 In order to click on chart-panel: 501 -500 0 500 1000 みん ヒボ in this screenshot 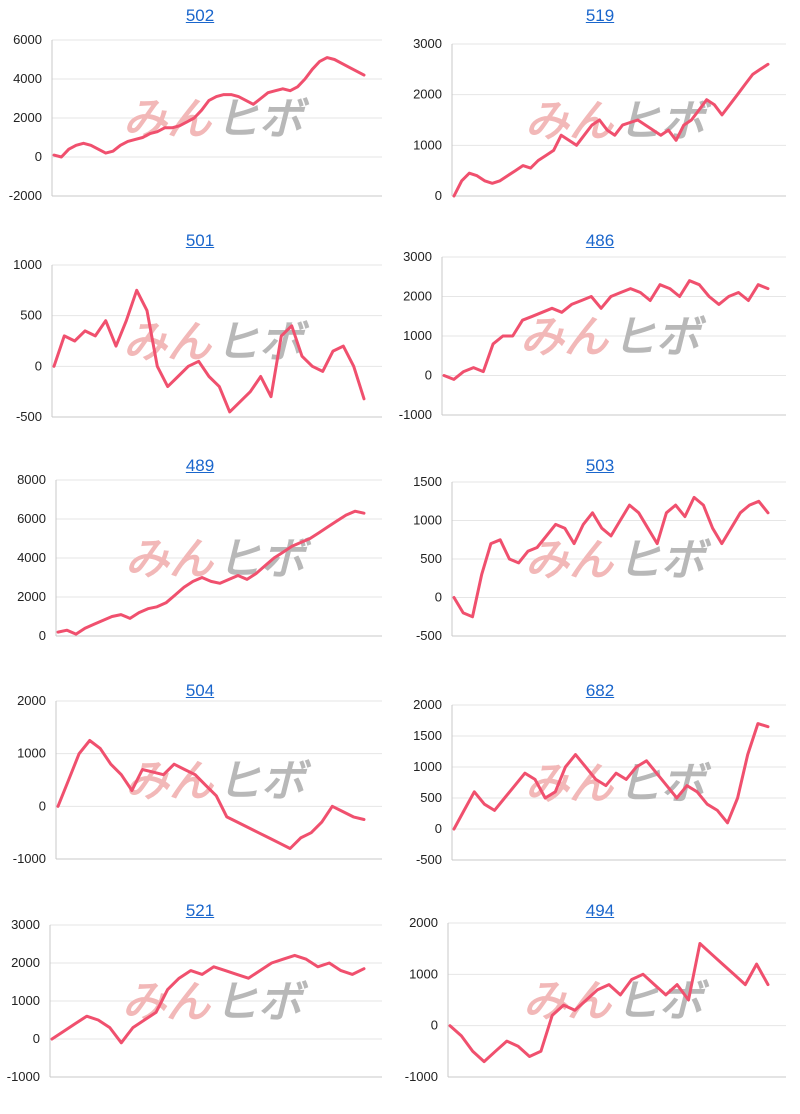, I will do `click(200, 334)`.